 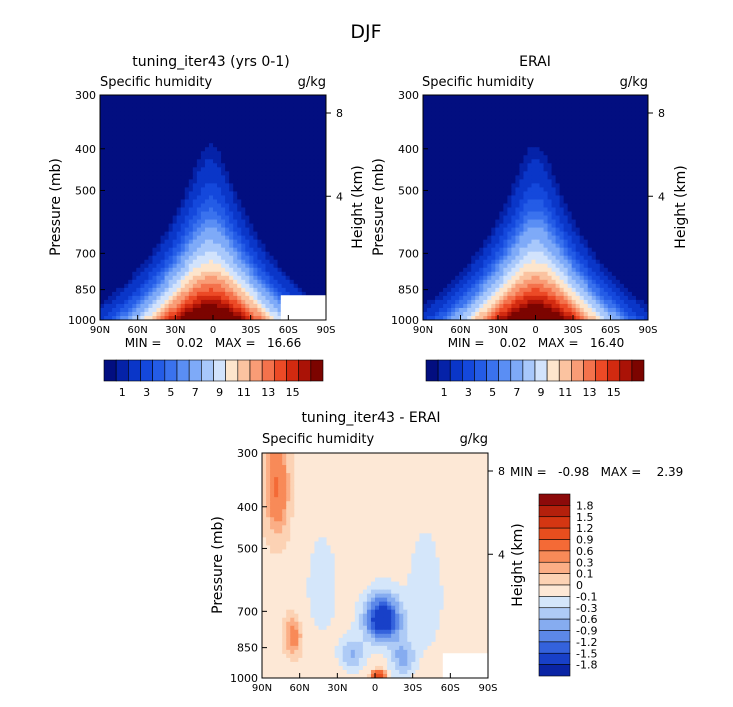 What do you see at coordinates (210, 62) in the screenshot?
I see `panel-title: tuning_iter43 (yrs 0-1)` at bounding box center [210, 62].